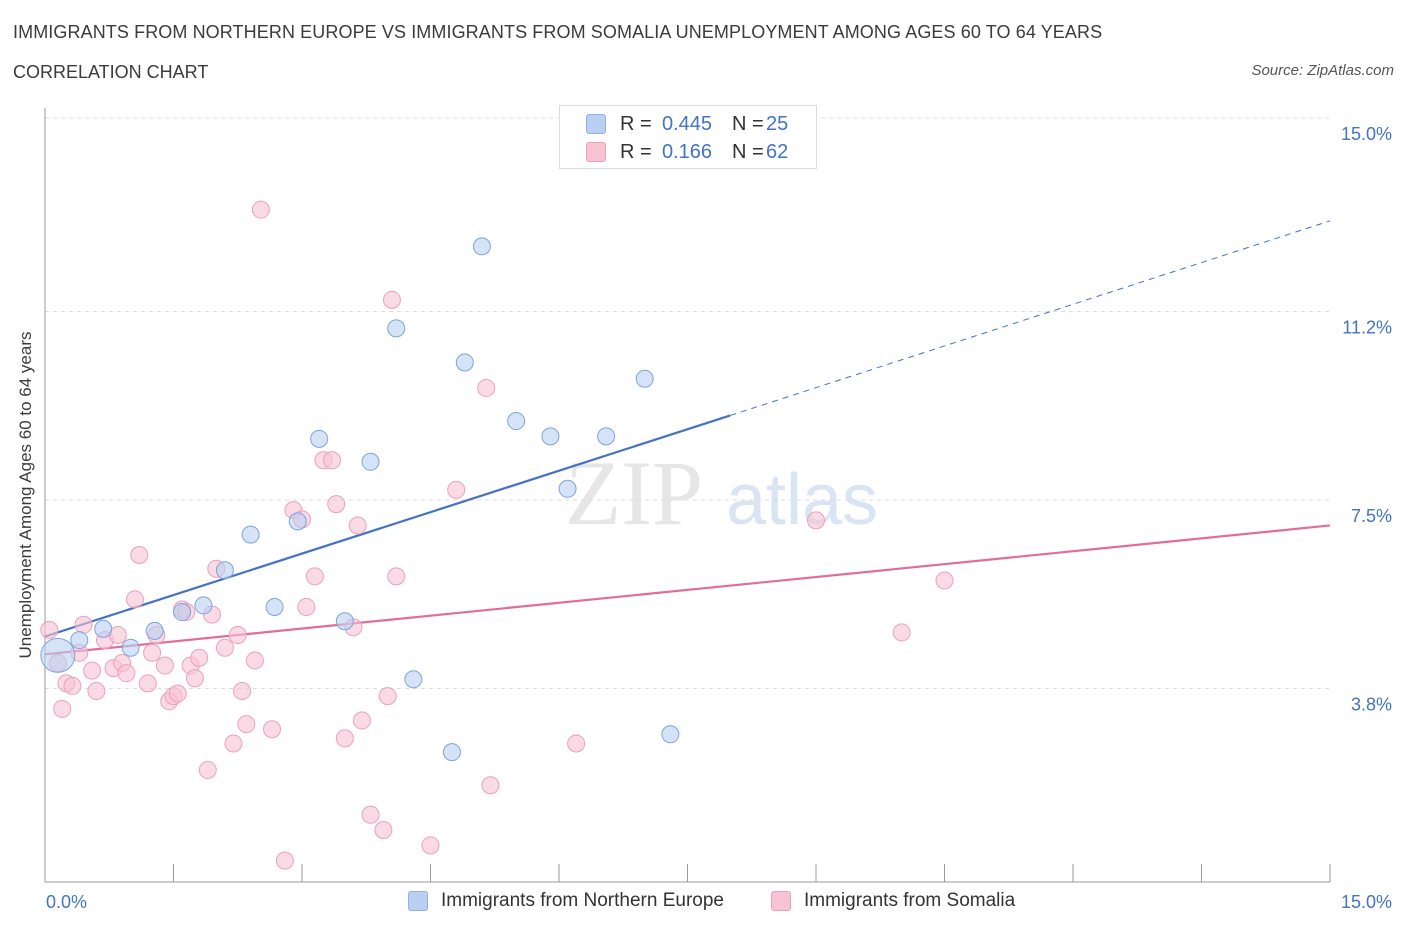 The image size is (1406, 930). What do you see at coordinates (910, 900) in the screenshot?
I see `legend-label: Immigrants from Somalia` at bounding box center [910, 900].